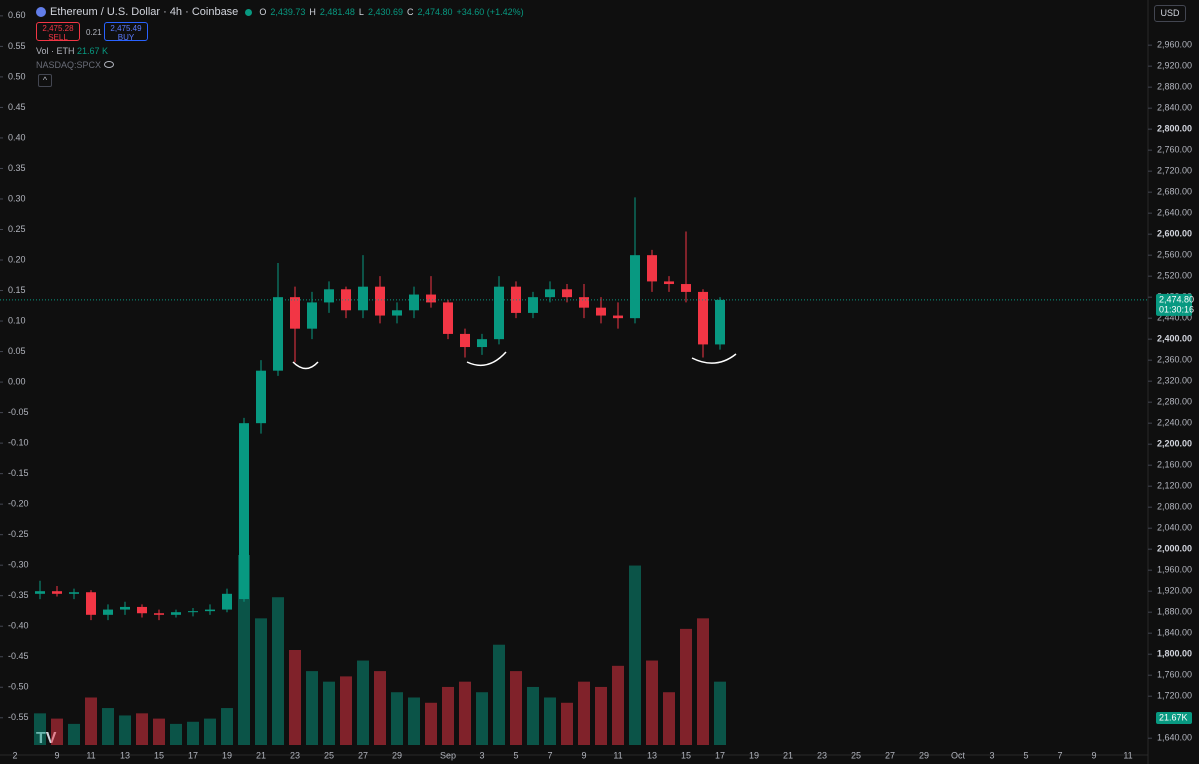  Describe the element at coordinates (1174, 276) in the screenshot. I see `y-tick-label: 2,520.00` at that location.